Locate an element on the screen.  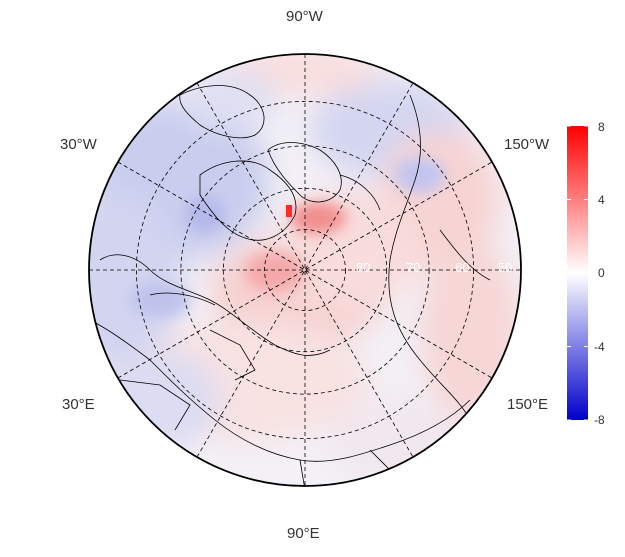
colorbar-tick-label: 0 is located at coordinates (601, 273).